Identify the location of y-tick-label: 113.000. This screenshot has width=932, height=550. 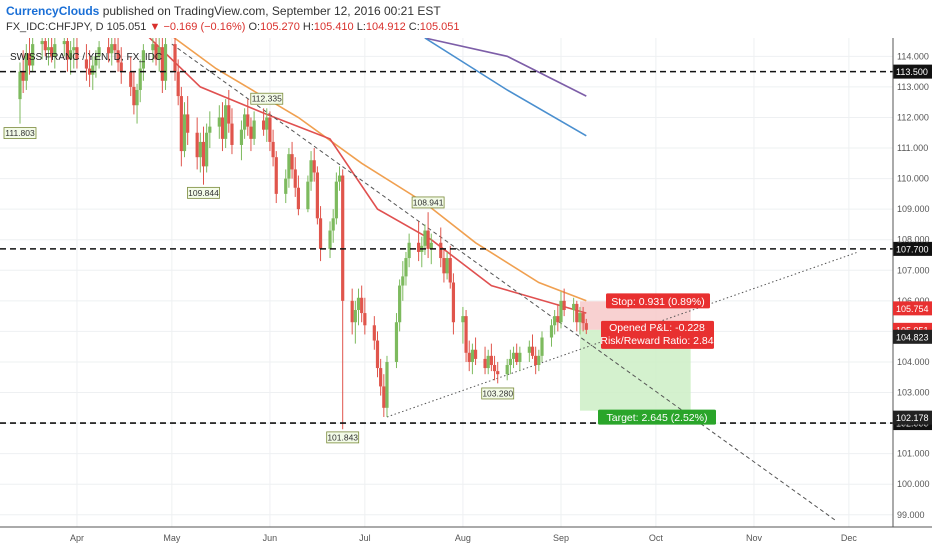
(913, 87).